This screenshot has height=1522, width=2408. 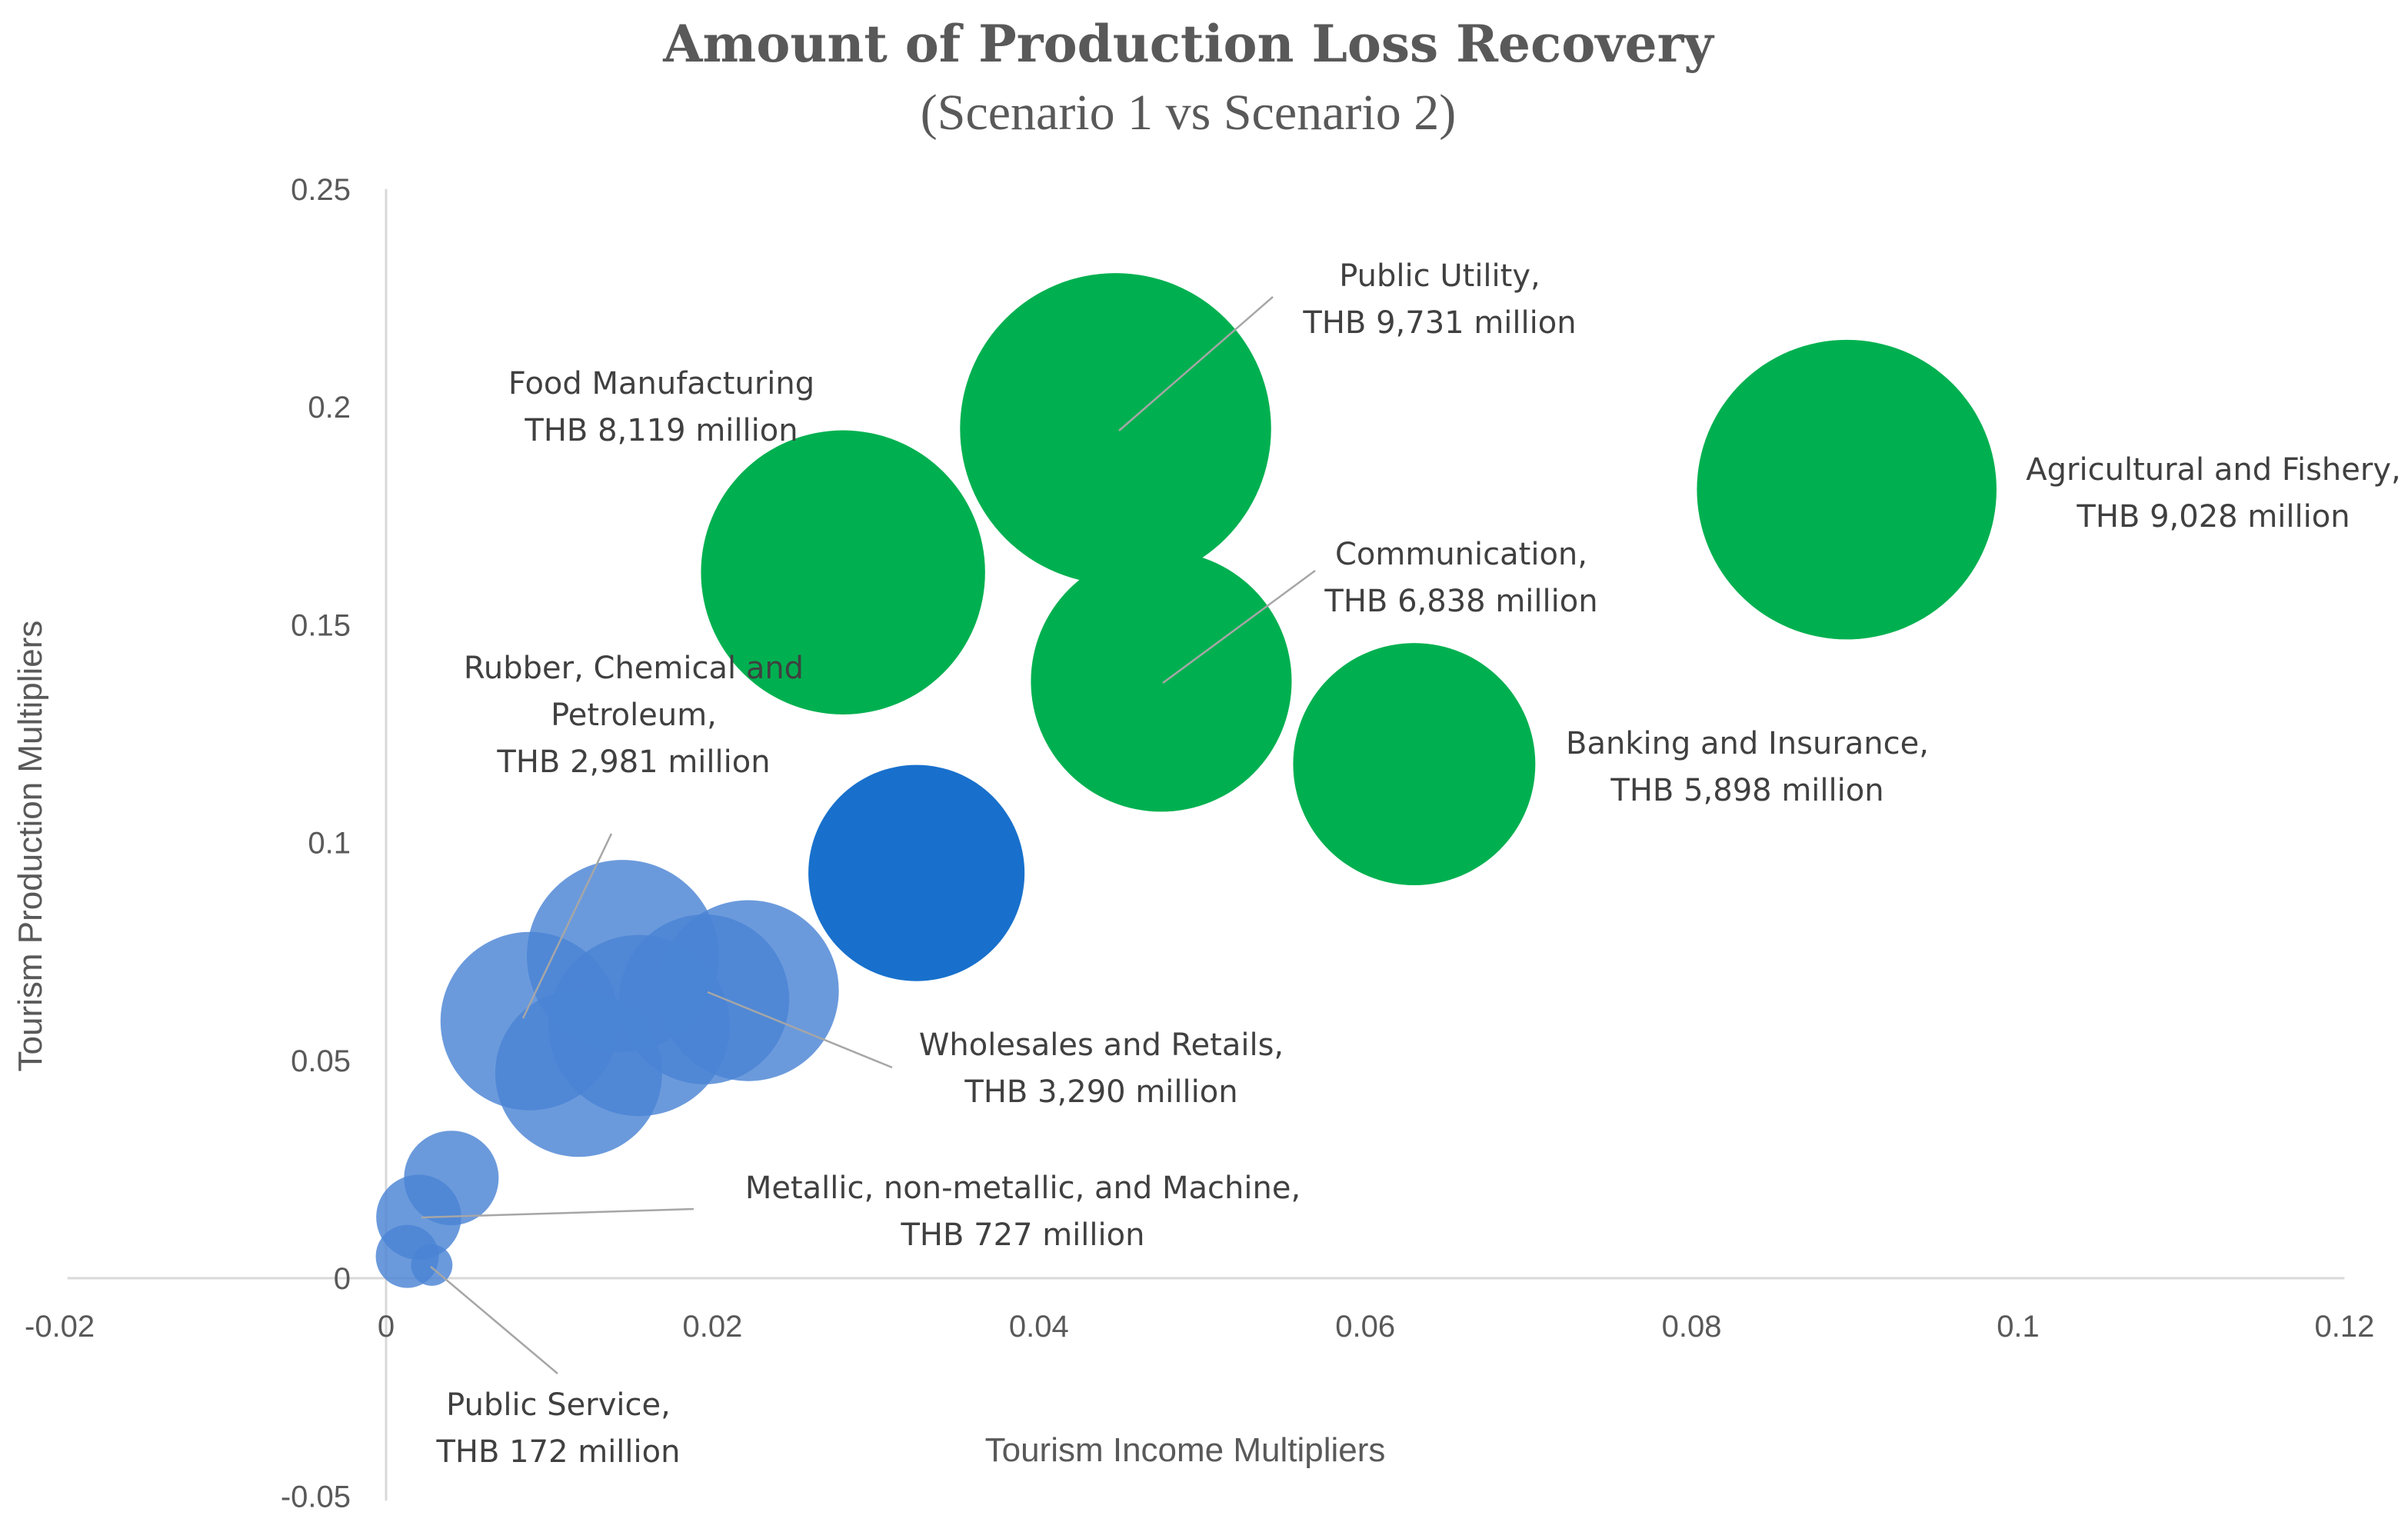 I want to click on data-label: THB 172 million, so click(x=558, y=1452).